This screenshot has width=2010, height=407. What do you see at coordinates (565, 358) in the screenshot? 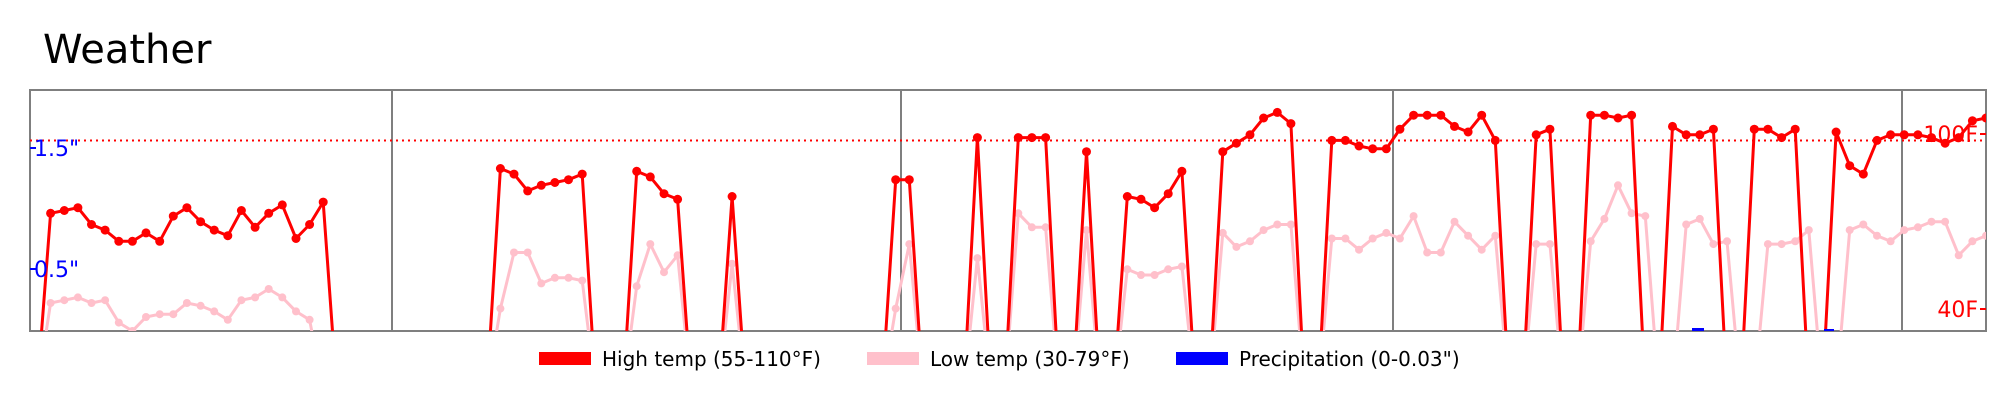
I see `legend-swatch-high` at bounding box center [565, 358].